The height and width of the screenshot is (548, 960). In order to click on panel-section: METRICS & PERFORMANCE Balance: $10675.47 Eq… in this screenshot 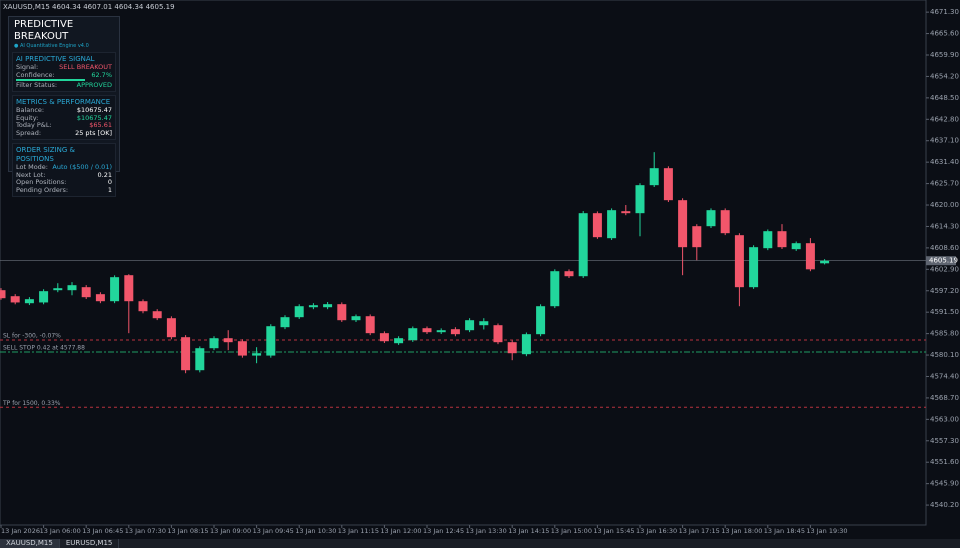, I will do `click(64, 117)`.